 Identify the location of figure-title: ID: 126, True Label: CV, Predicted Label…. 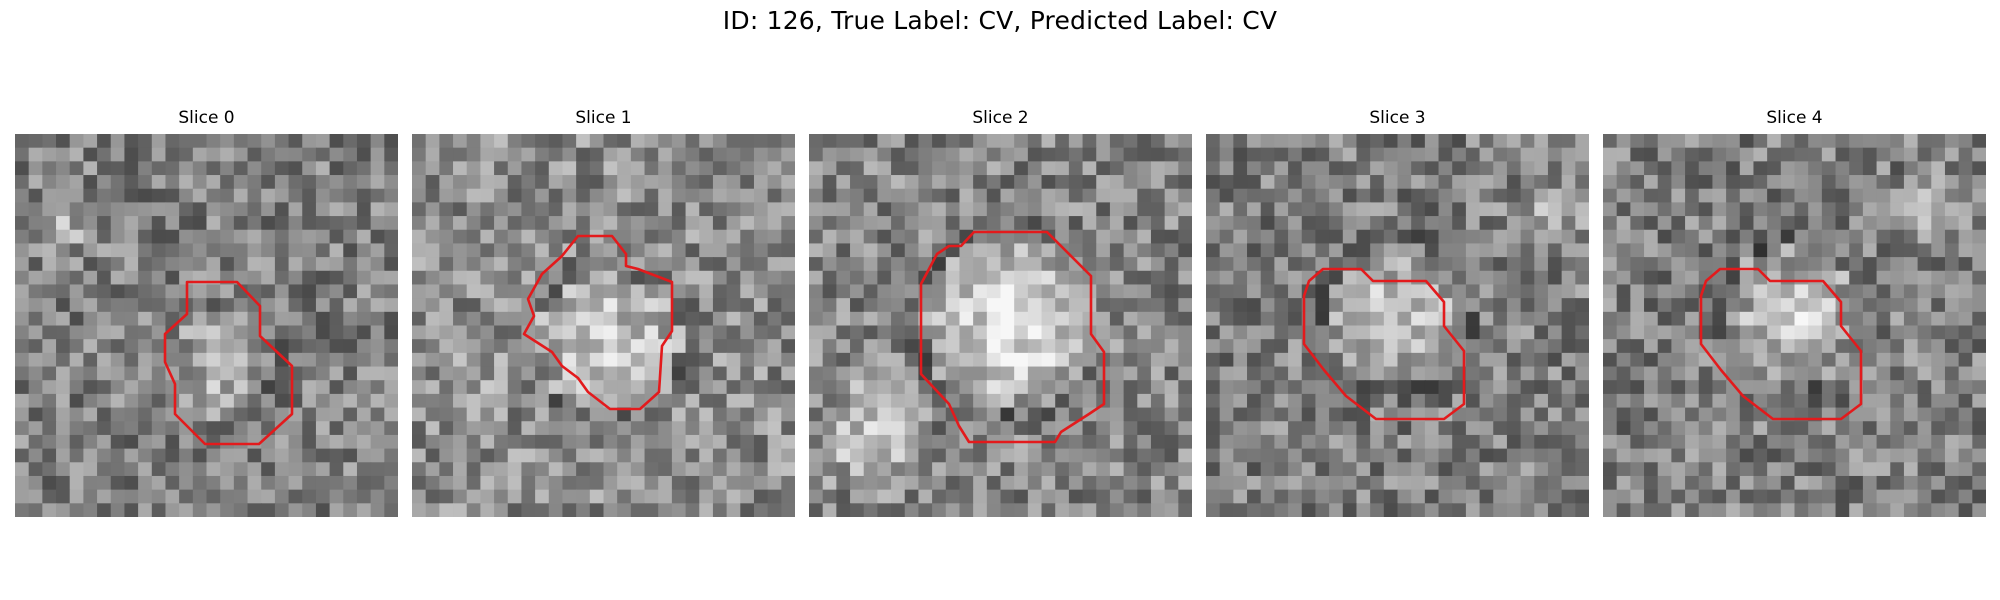
(1000, 20).